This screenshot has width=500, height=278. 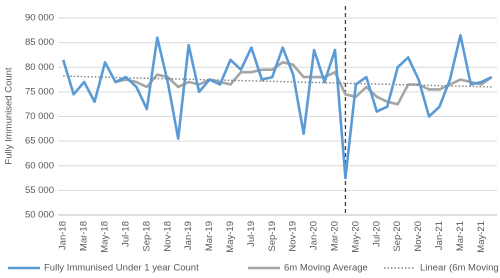 I want to click on y-axis-label: Fully Immunised Count, so click(x=9, y=116).